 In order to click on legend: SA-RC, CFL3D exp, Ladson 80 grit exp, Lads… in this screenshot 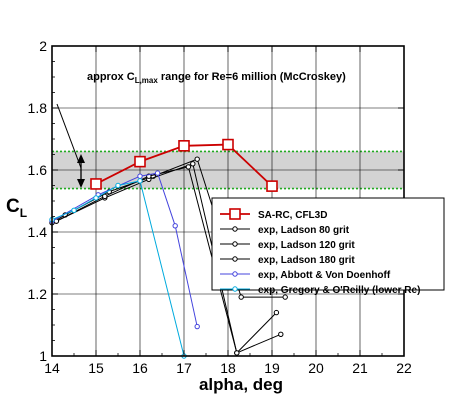, I will do `click(328, 246)`.